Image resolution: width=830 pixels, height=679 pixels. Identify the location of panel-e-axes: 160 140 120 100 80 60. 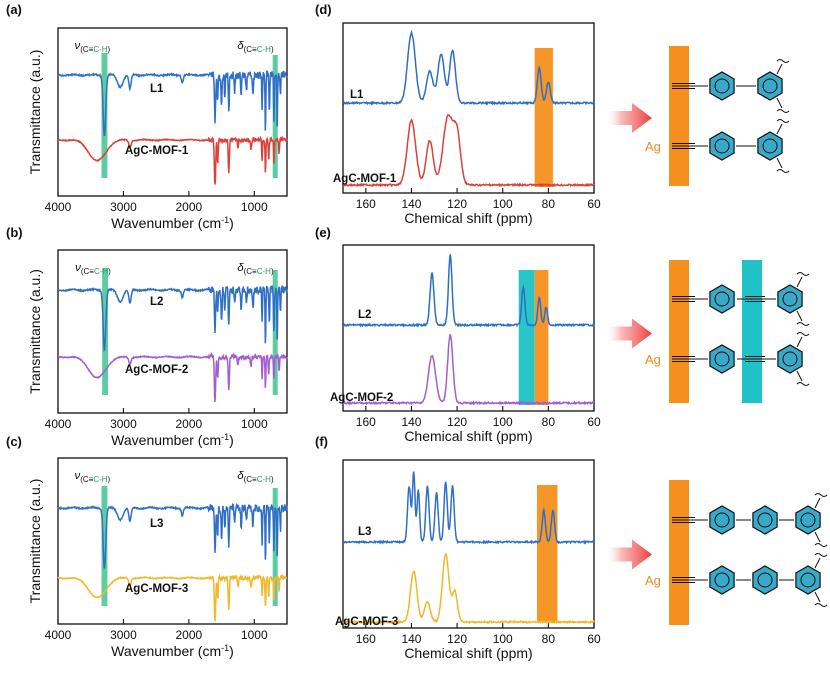
(471, 336).